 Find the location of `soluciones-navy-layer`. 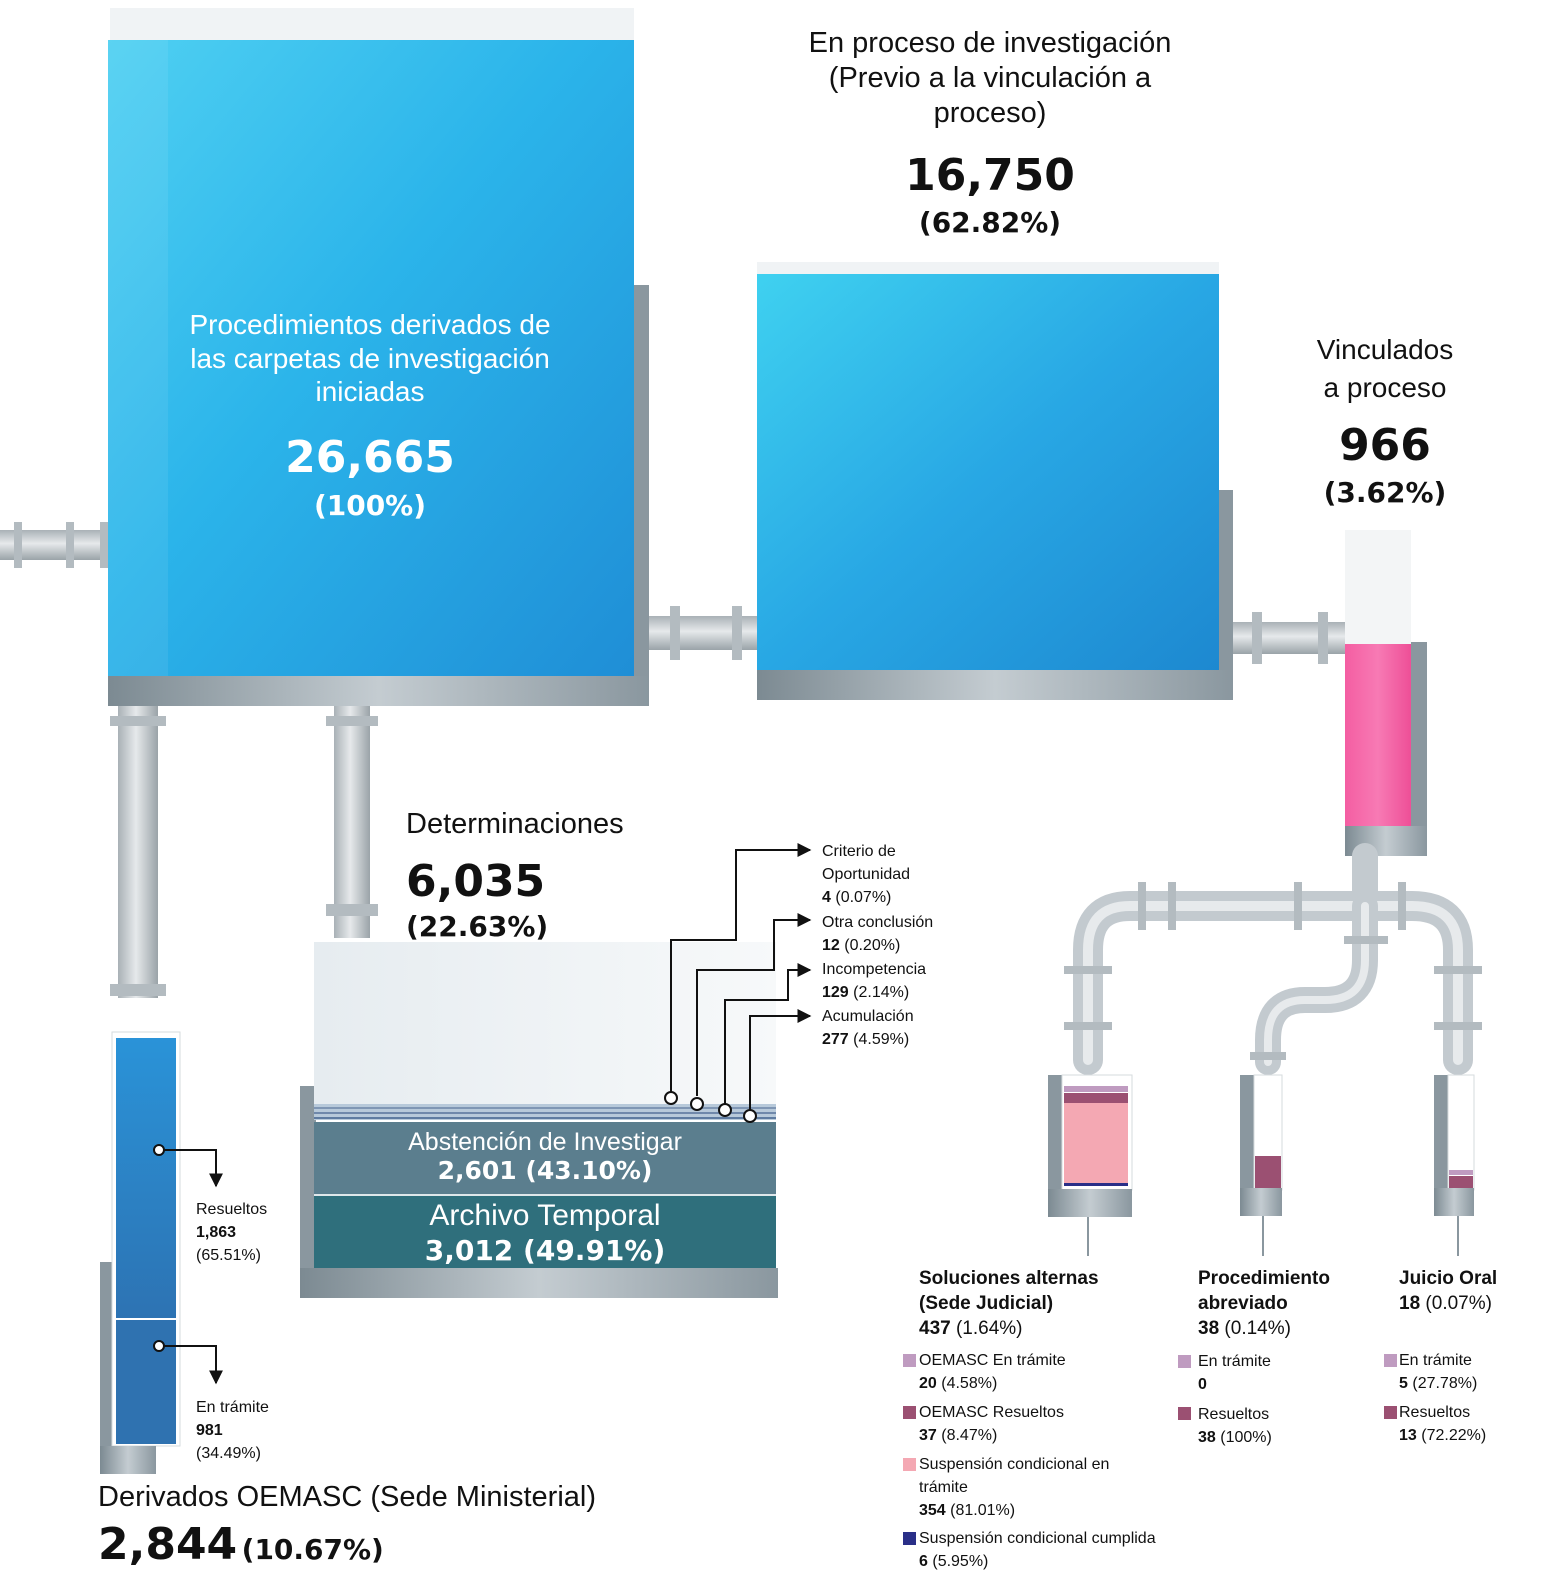

soluciones-navy-layer is located at coordinates (1096, 1184).